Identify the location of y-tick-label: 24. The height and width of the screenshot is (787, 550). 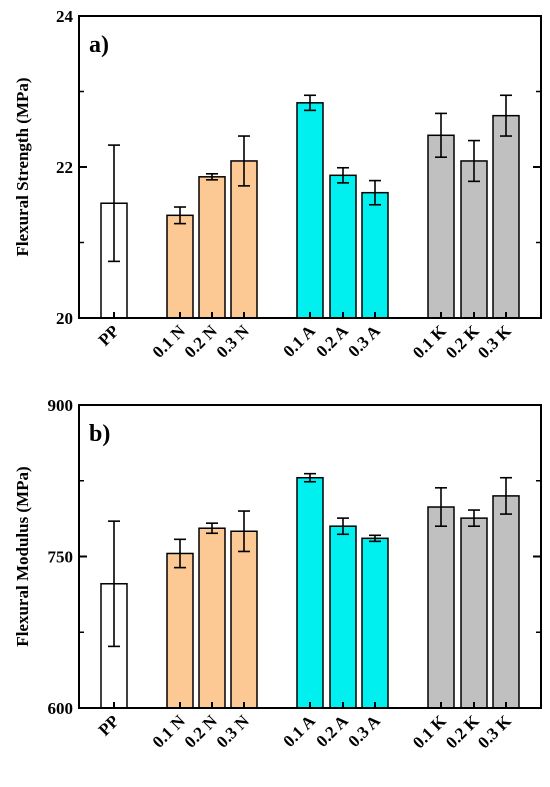
(65, 16).